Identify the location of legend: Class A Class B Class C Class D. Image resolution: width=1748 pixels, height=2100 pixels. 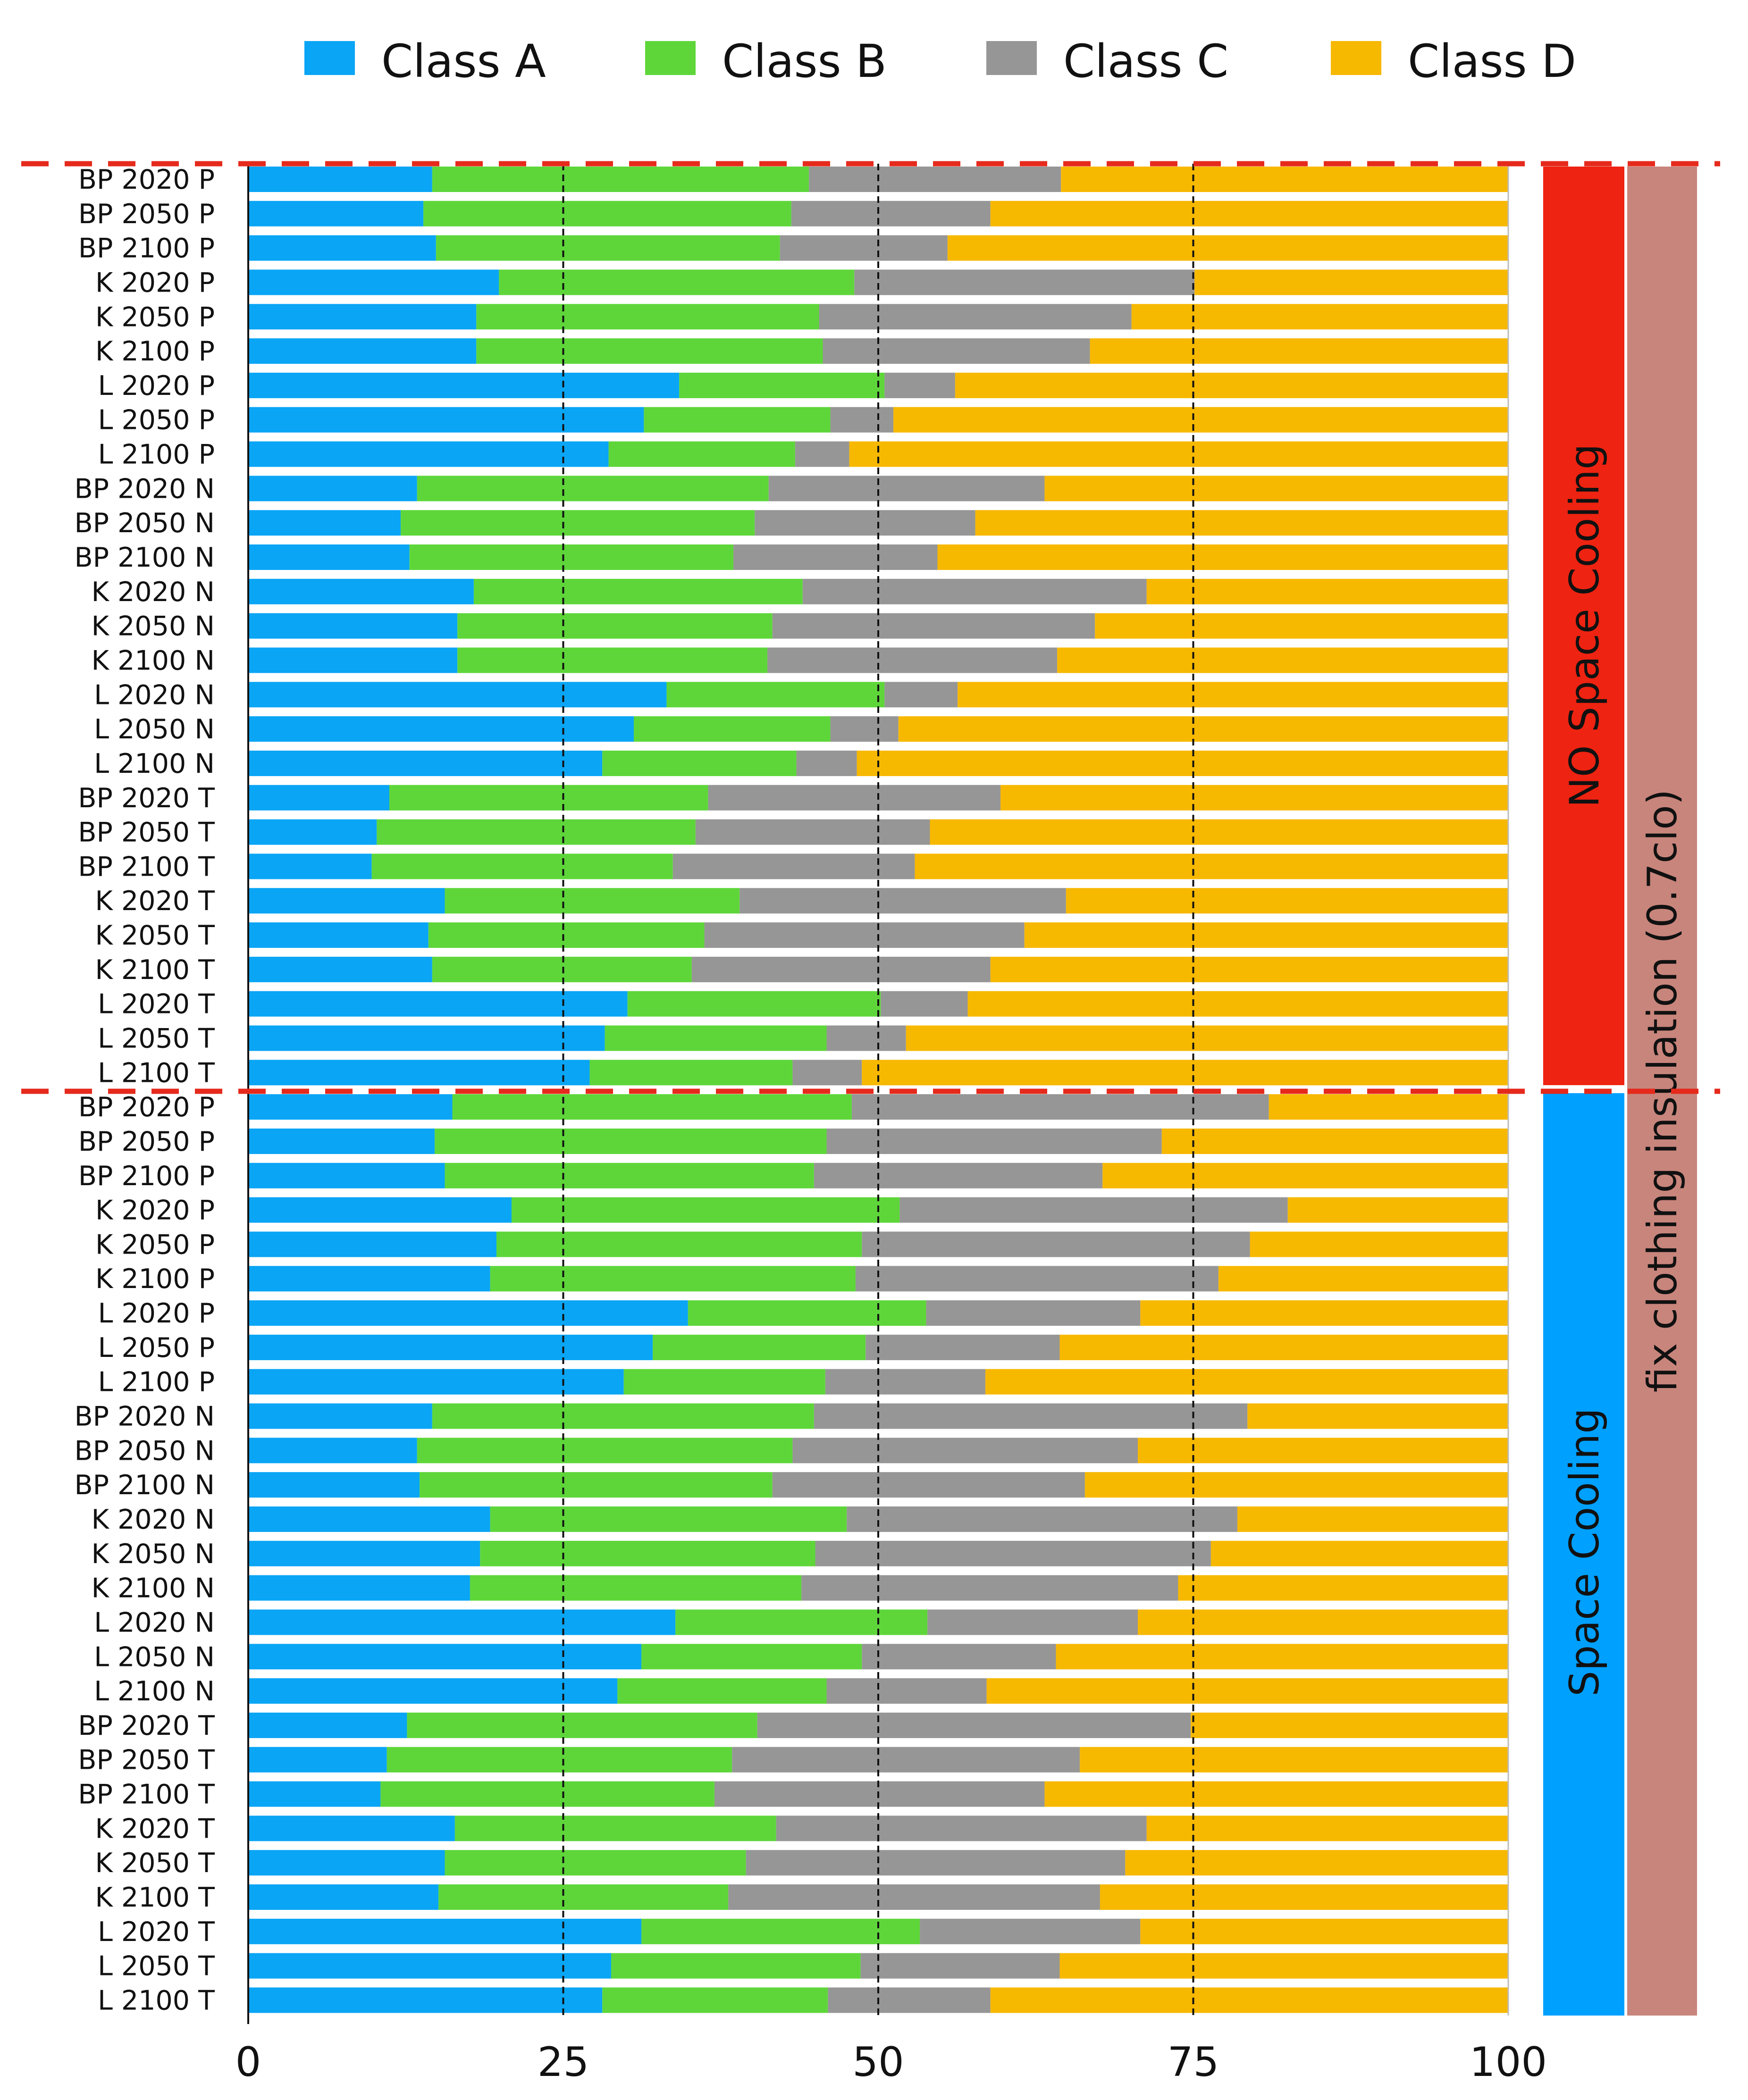
(940, 61).